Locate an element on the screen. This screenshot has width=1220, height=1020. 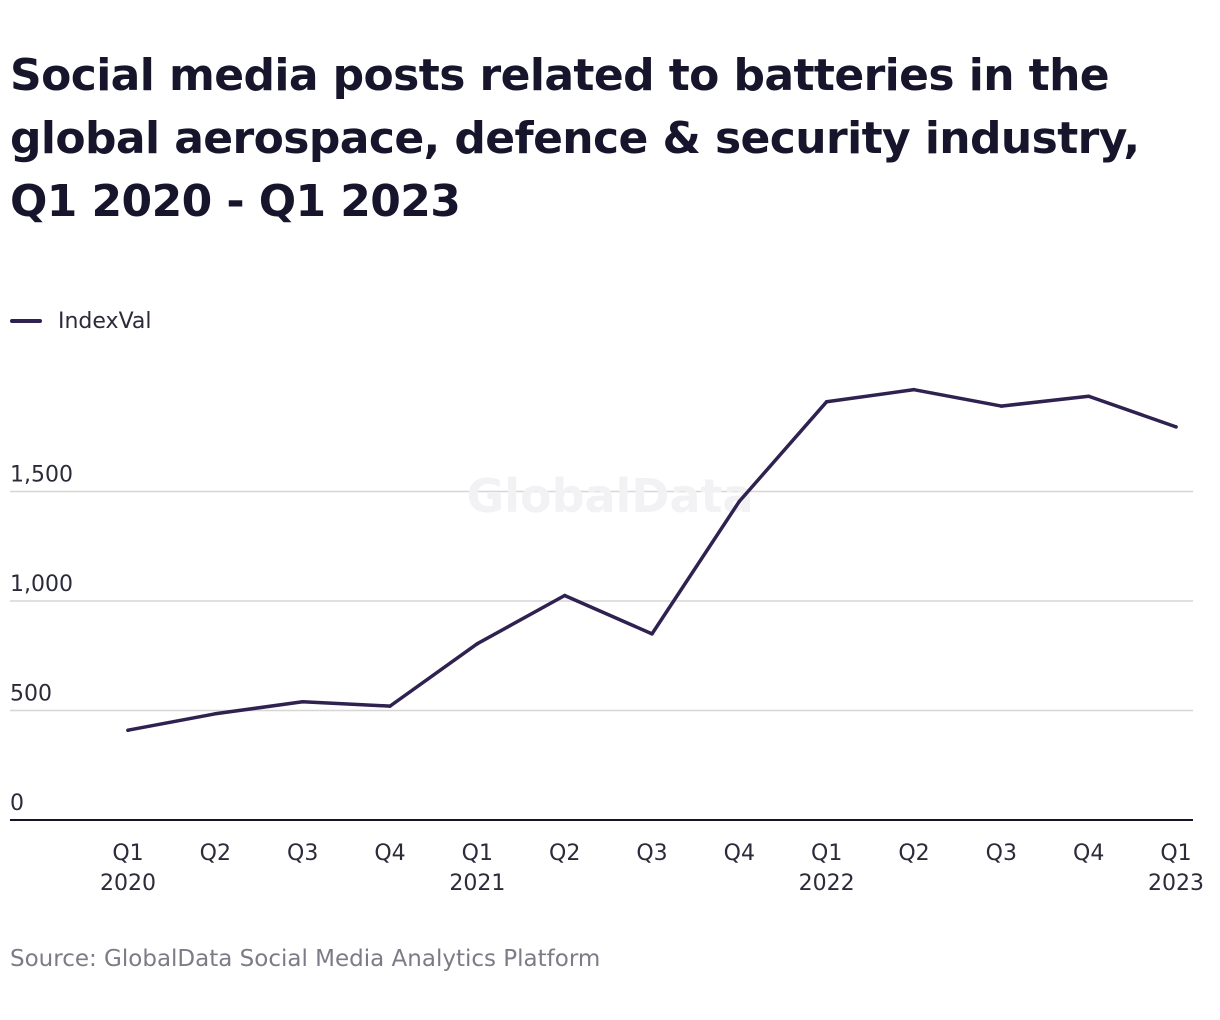
legend: IndexVal is located at coordinates (81, 321).